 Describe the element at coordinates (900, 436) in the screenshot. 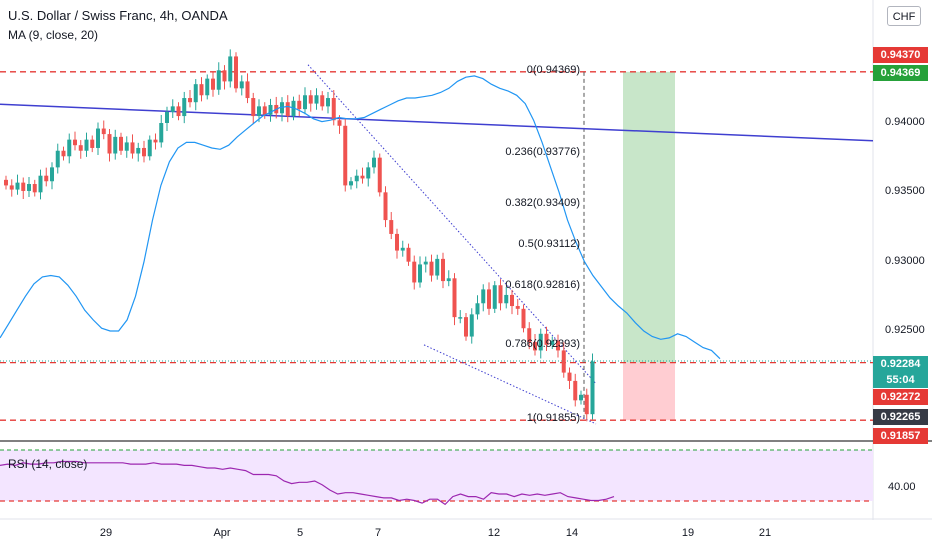

I see `price-tag: 0.91857` at that location.